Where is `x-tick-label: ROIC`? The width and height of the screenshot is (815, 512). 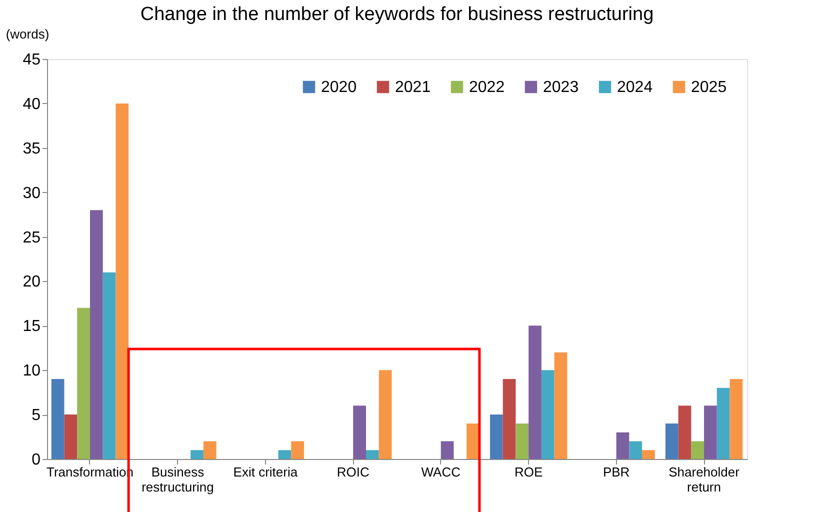 x-tick-label: ROIC is located at coordinates (353, 472).